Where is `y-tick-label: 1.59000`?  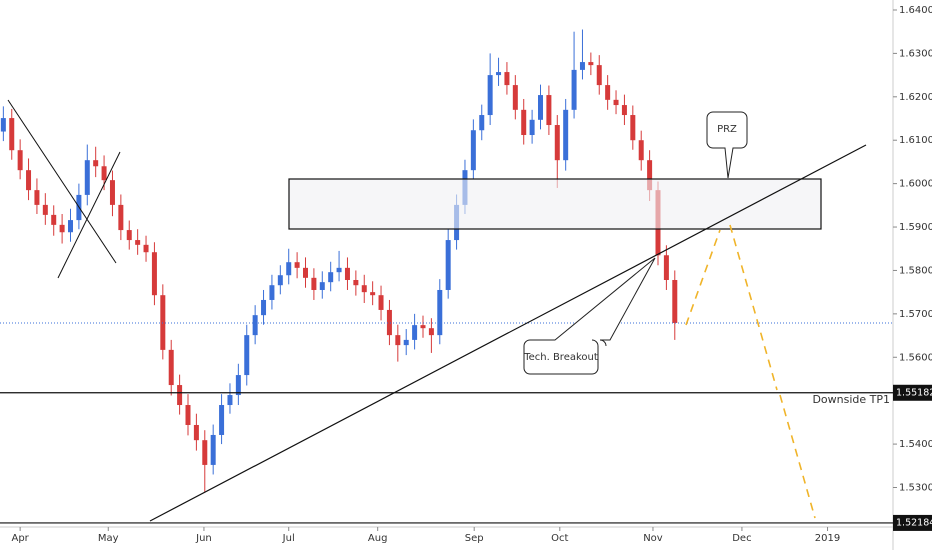
y-tick-label: 1.59000 is located at coordinates (915, 227).